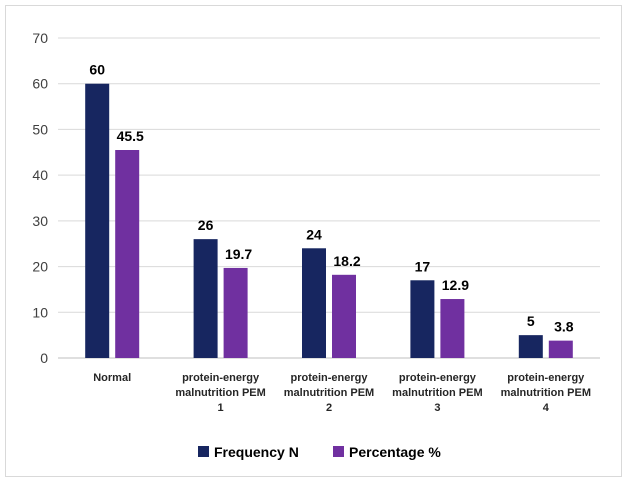 This screenshot has width=629, height=483. Describe the element at coordinates (40, 129) in the screenshot. I see `y-tick-label: 50` at that location.